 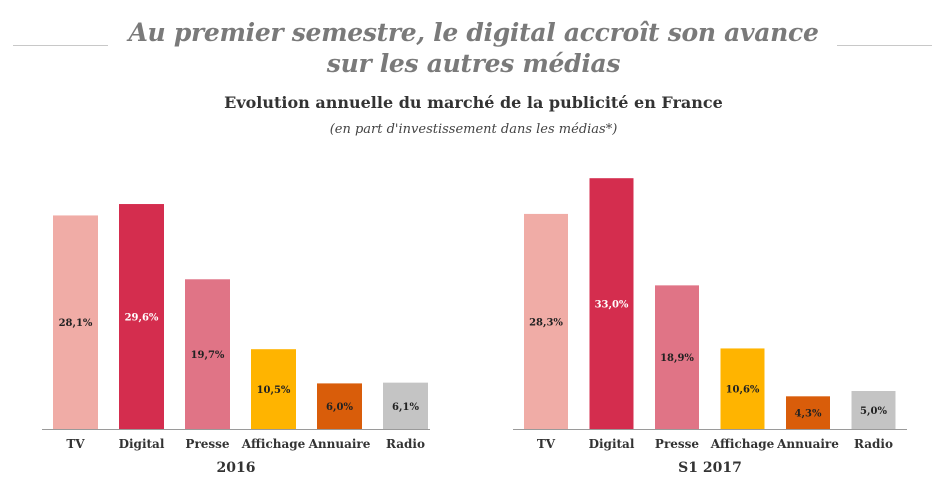 I want to click on x-tick-label-s1-2017-radio: Radio, so click(x=873, y=444).